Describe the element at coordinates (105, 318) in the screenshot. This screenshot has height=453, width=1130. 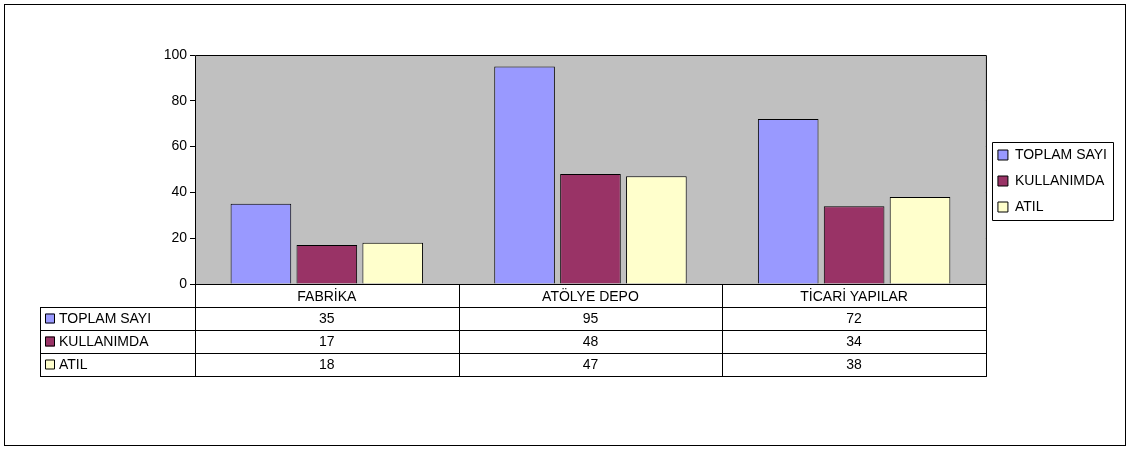
I see `legend-label: TOPLAM SAYI` at that location.